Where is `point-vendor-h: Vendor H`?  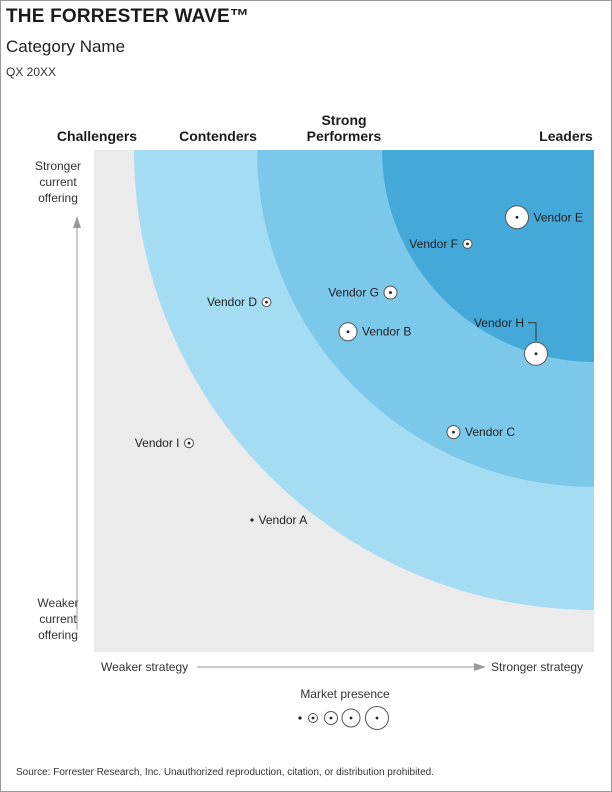 point-vendor-h: Vendor H is located at coordinates (511, 341).